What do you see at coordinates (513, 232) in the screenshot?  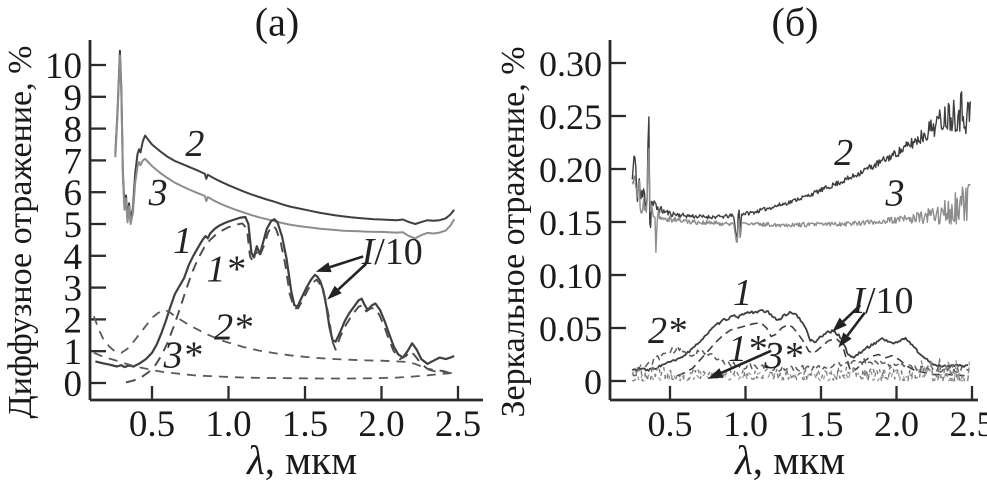 I see `panel-b-ylabel: Зеркальное отражение, %` at bounding box center [513, 232].